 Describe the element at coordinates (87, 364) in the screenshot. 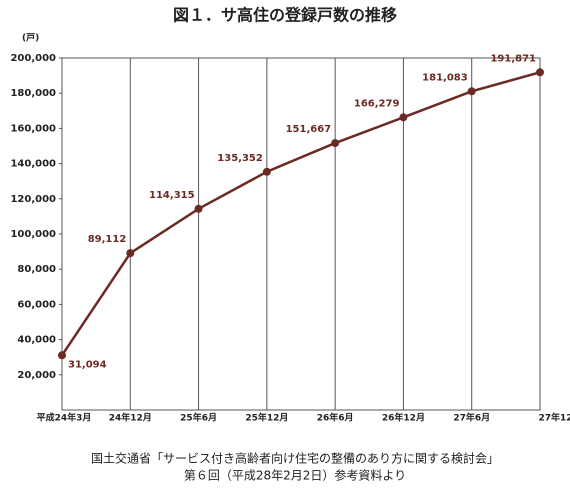

I see `data-label: 31,094` at that location.